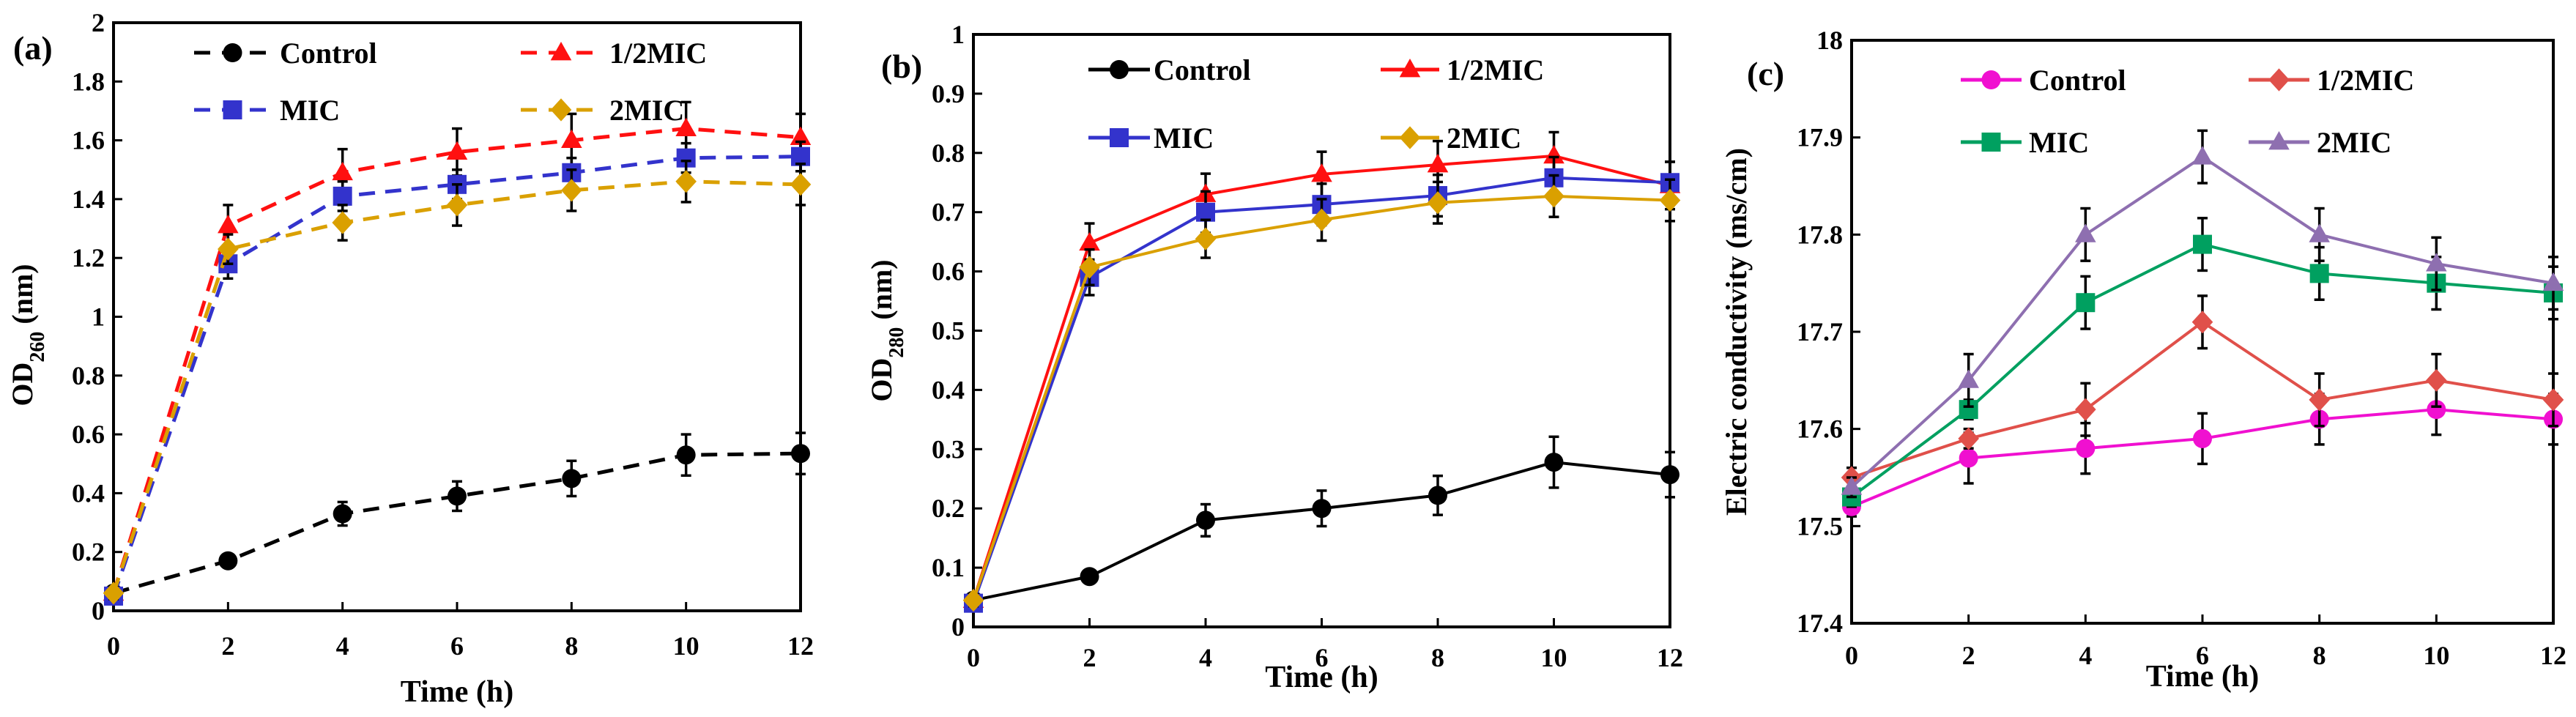 The width and height of the screenshot is (2576, 717). What do you see at coordinates (1765, 73) in the screenshot?
I see `panel-label: (c)` at bounding box center [1765, 73].